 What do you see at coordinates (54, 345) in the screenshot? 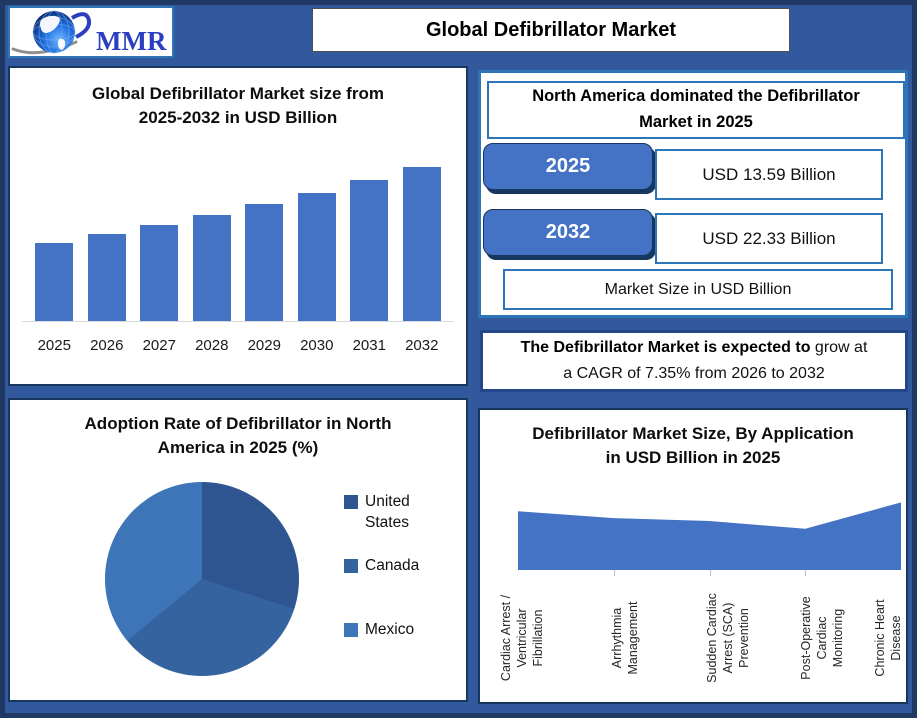
I see `bar-x-label: 2025` at bounding box center [54, 345].